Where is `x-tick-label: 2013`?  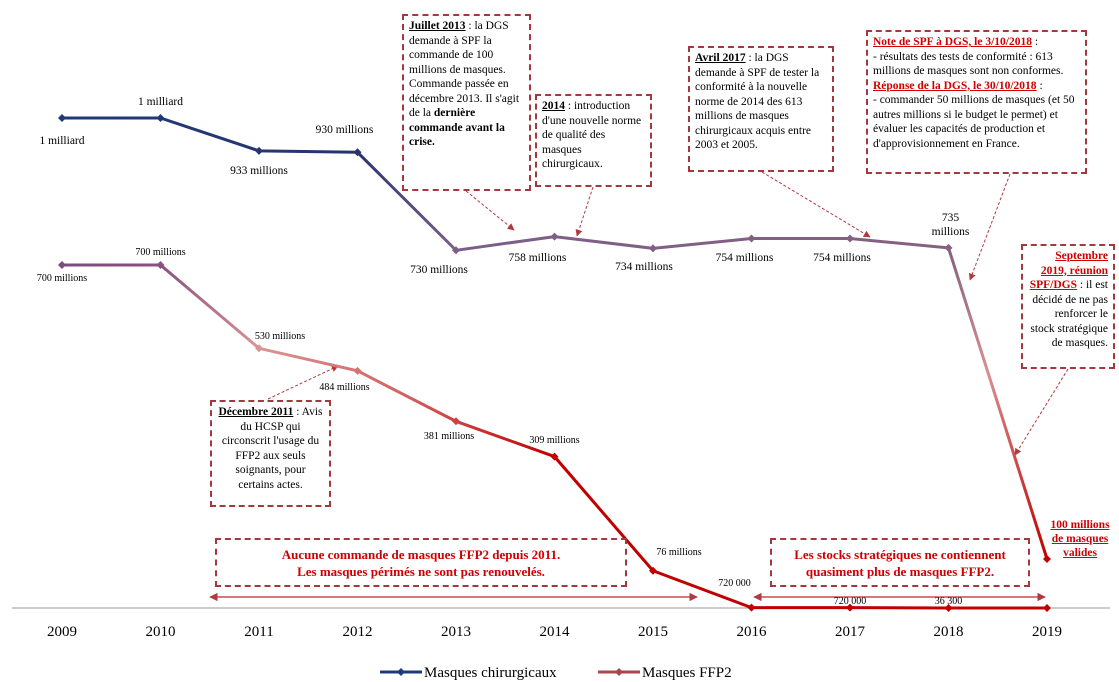 x-tick-label: 2013 is located at coordinates (456, 632).